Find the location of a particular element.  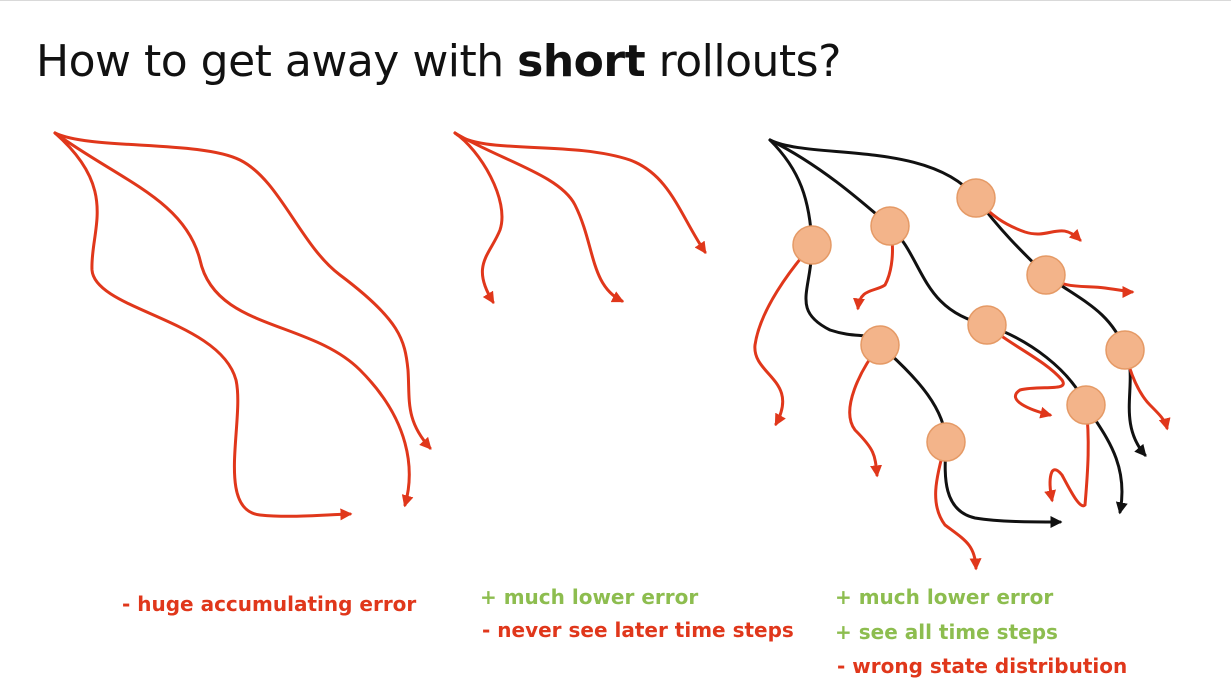

title-prefix: How to get away with is located at coordinates (277, 61).